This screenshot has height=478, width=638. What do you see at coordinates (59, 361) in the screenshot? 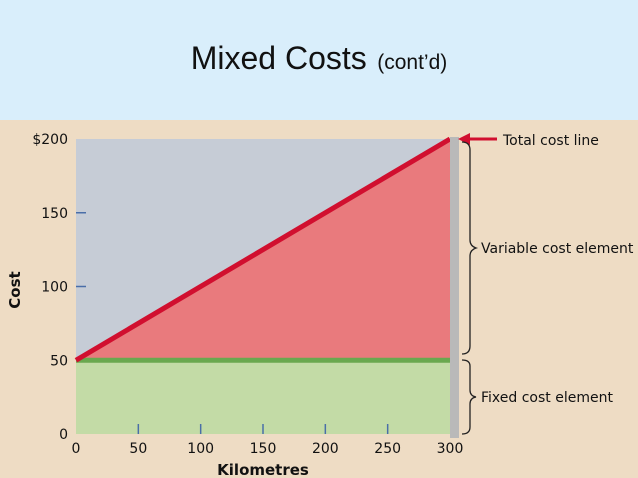
I see `y-tick-label: 50` at bounding box center [59, 361].